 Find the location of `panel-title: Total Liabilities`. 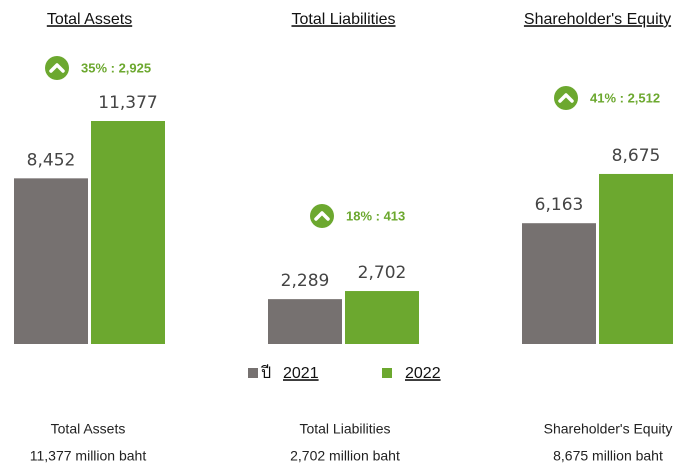

panel-title: Total Liabilities is located at coordinates (343, 19).